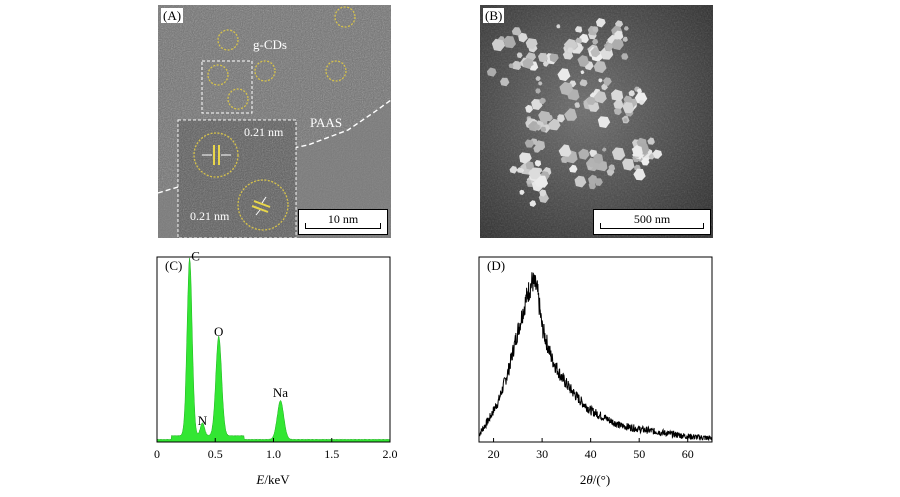 The height and width of the screenshot is (497, 900). I want to click on eds-peak-label: Na, so click(280, 392).